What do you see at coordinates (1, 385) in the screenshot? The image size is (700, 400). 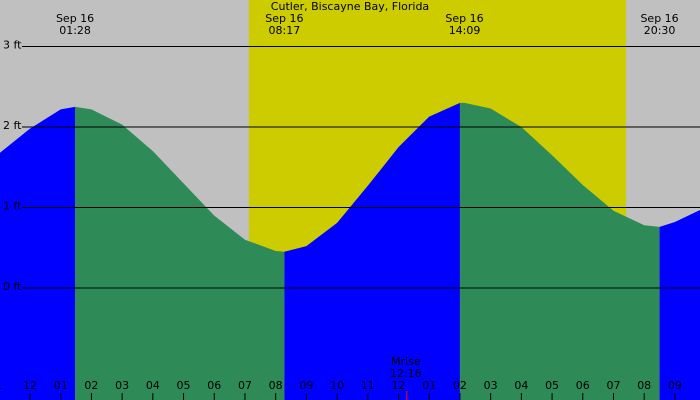 I see `x-tick-label: 1` at bounding box center [1, 385].